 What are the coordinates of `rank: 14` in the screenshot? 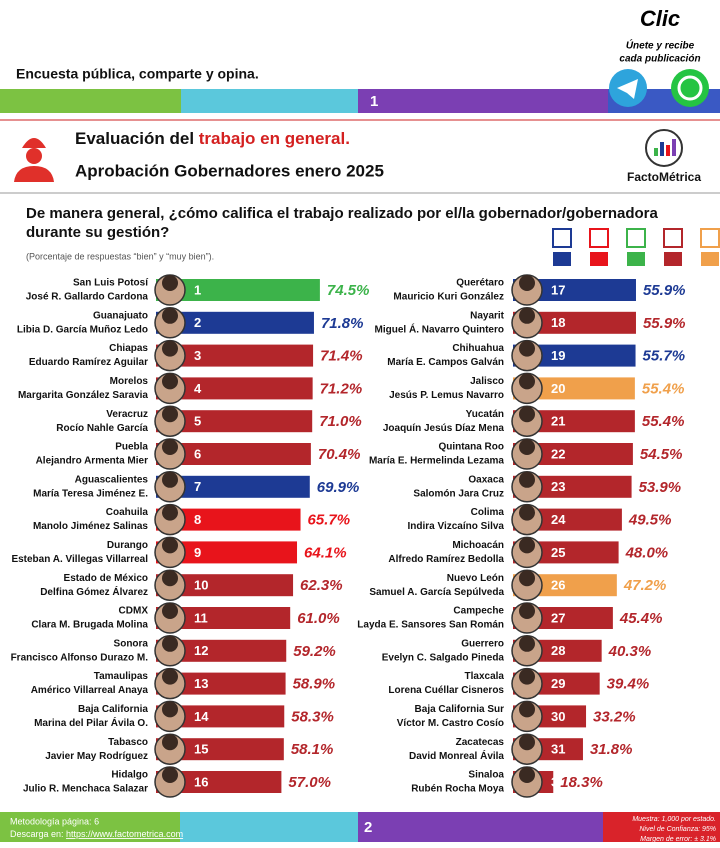 It's located at (201, 716).